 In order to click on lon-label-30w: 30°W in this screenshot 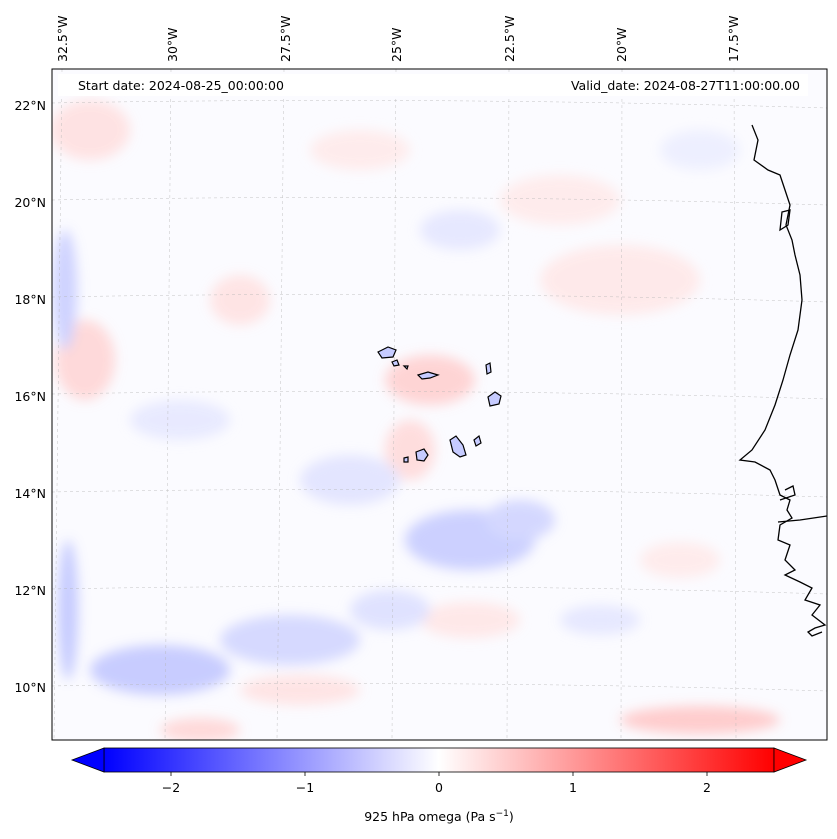, I will do `click(172, 44)`.